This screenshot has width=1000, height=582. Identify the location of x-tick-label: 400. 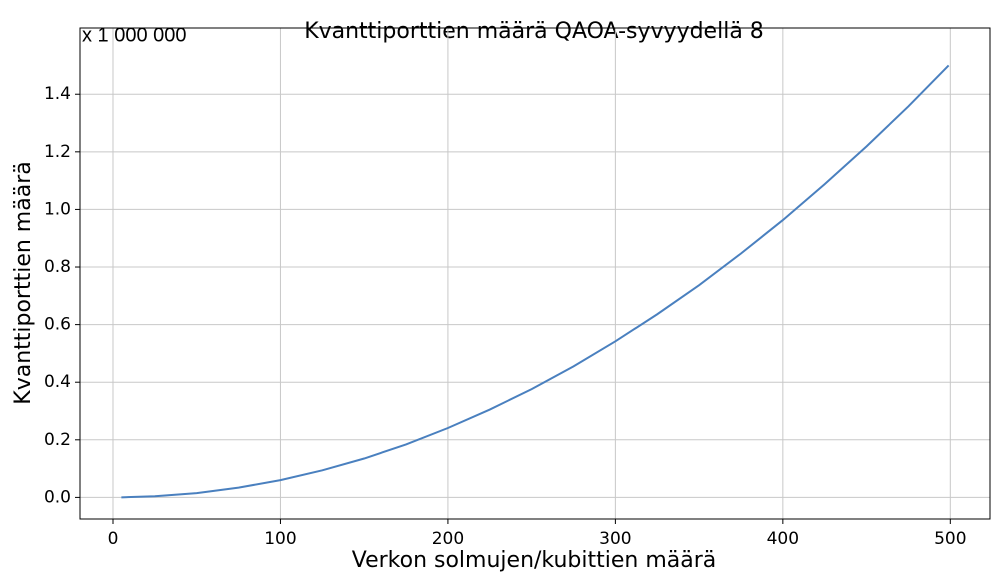
(783, 539).